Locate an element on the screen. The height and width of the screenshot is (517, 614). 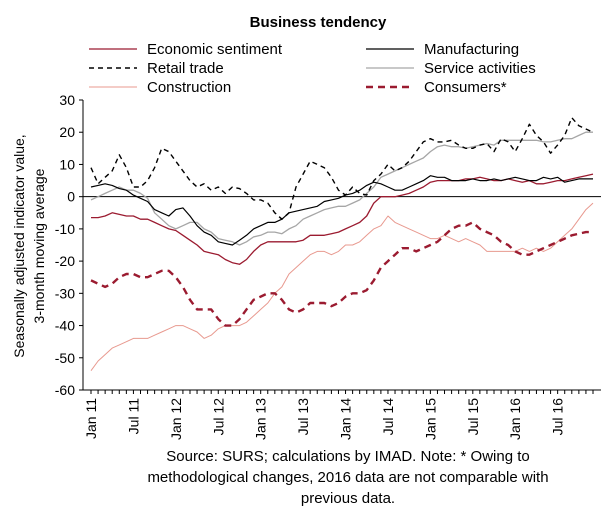
y-tick-label: -20 is located at coordinates (65, 261).